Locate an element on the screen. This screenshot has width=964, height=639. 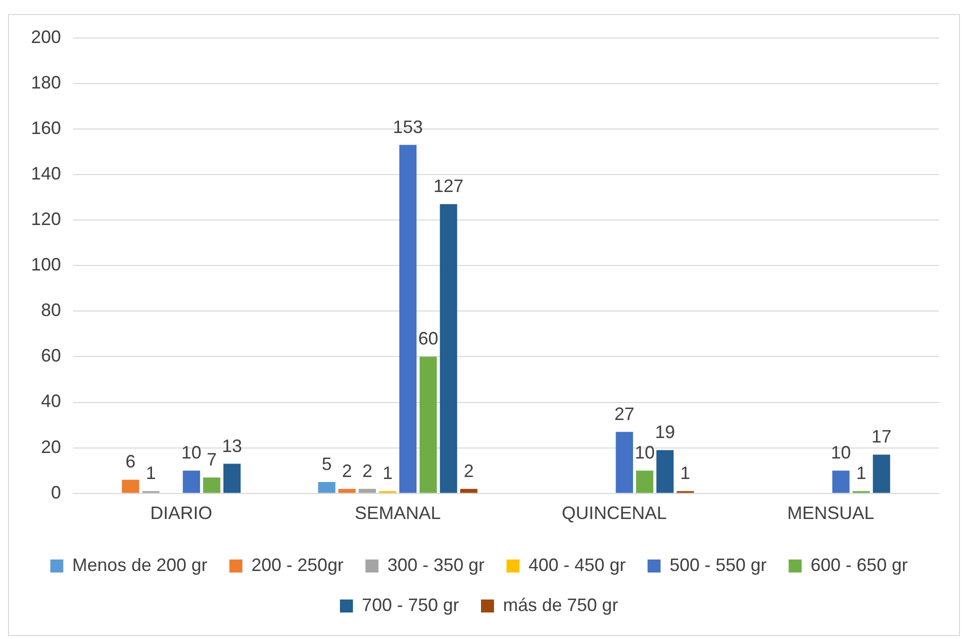
x-tick-label: MENSUAL is located at coordinates (830, 513).